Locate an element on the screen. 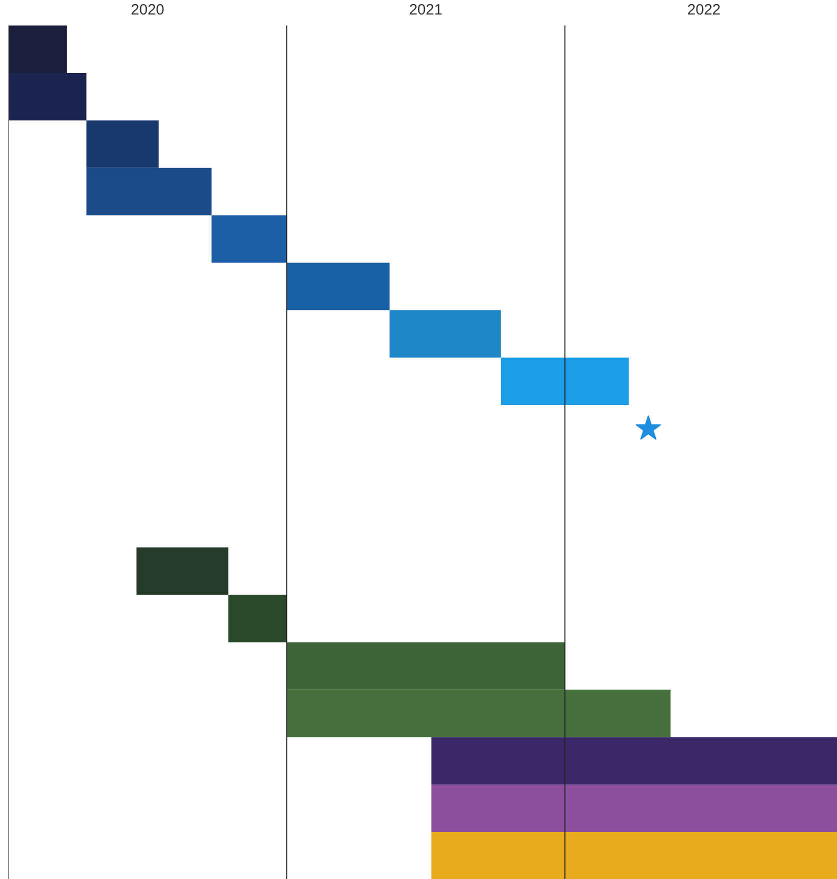 The image size is (837, 879). x-tick-label: 2022 is located at coordinates (704, 10).